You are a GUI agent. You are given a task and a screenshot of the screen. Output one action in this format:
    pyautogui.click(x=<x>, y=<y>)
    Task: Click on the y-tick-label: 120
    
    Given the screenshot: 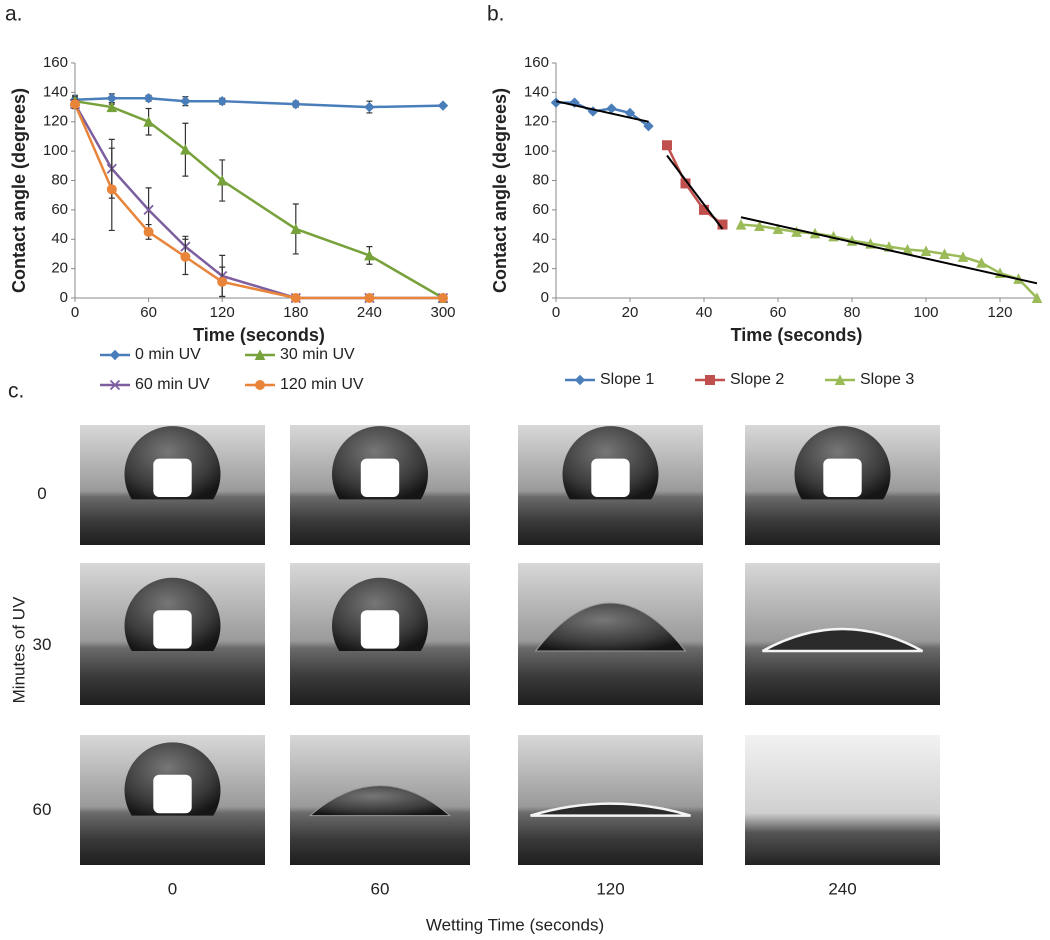 What is the action you would take?
    pyautogui.click(x=55, y=121)
    